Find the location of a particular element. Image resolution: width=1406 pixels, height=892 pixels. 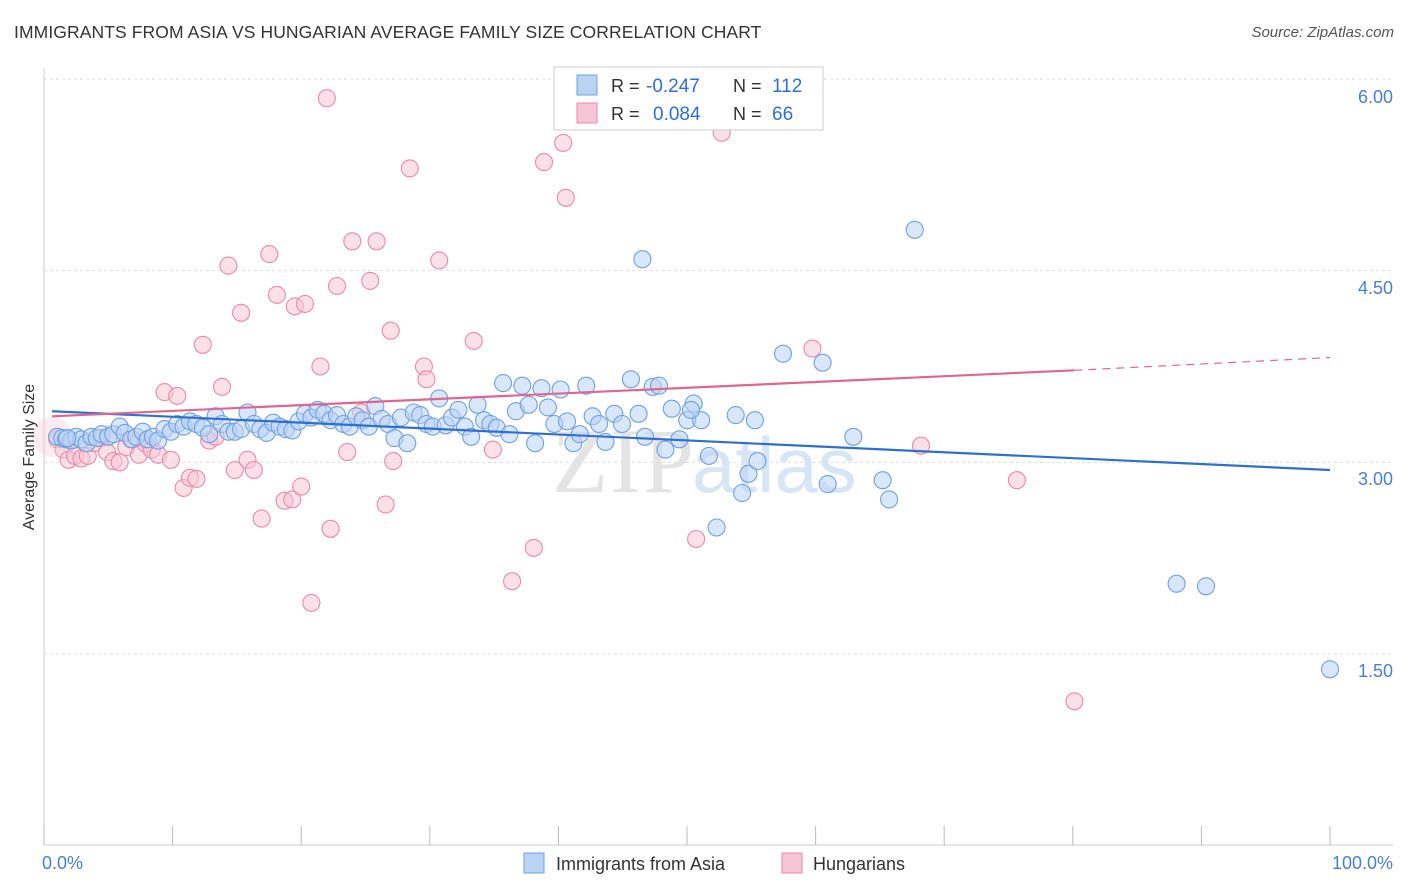

series-legend: Immigrants from Asia Hungarians is located at coordinates (714, 863).